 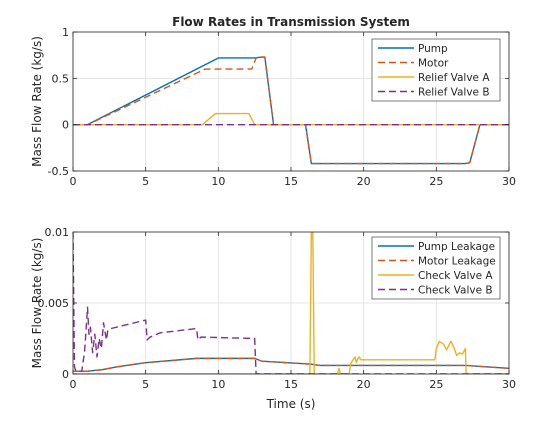 I want to click on series-line-motor-leakage, so click(x=291, y=364).